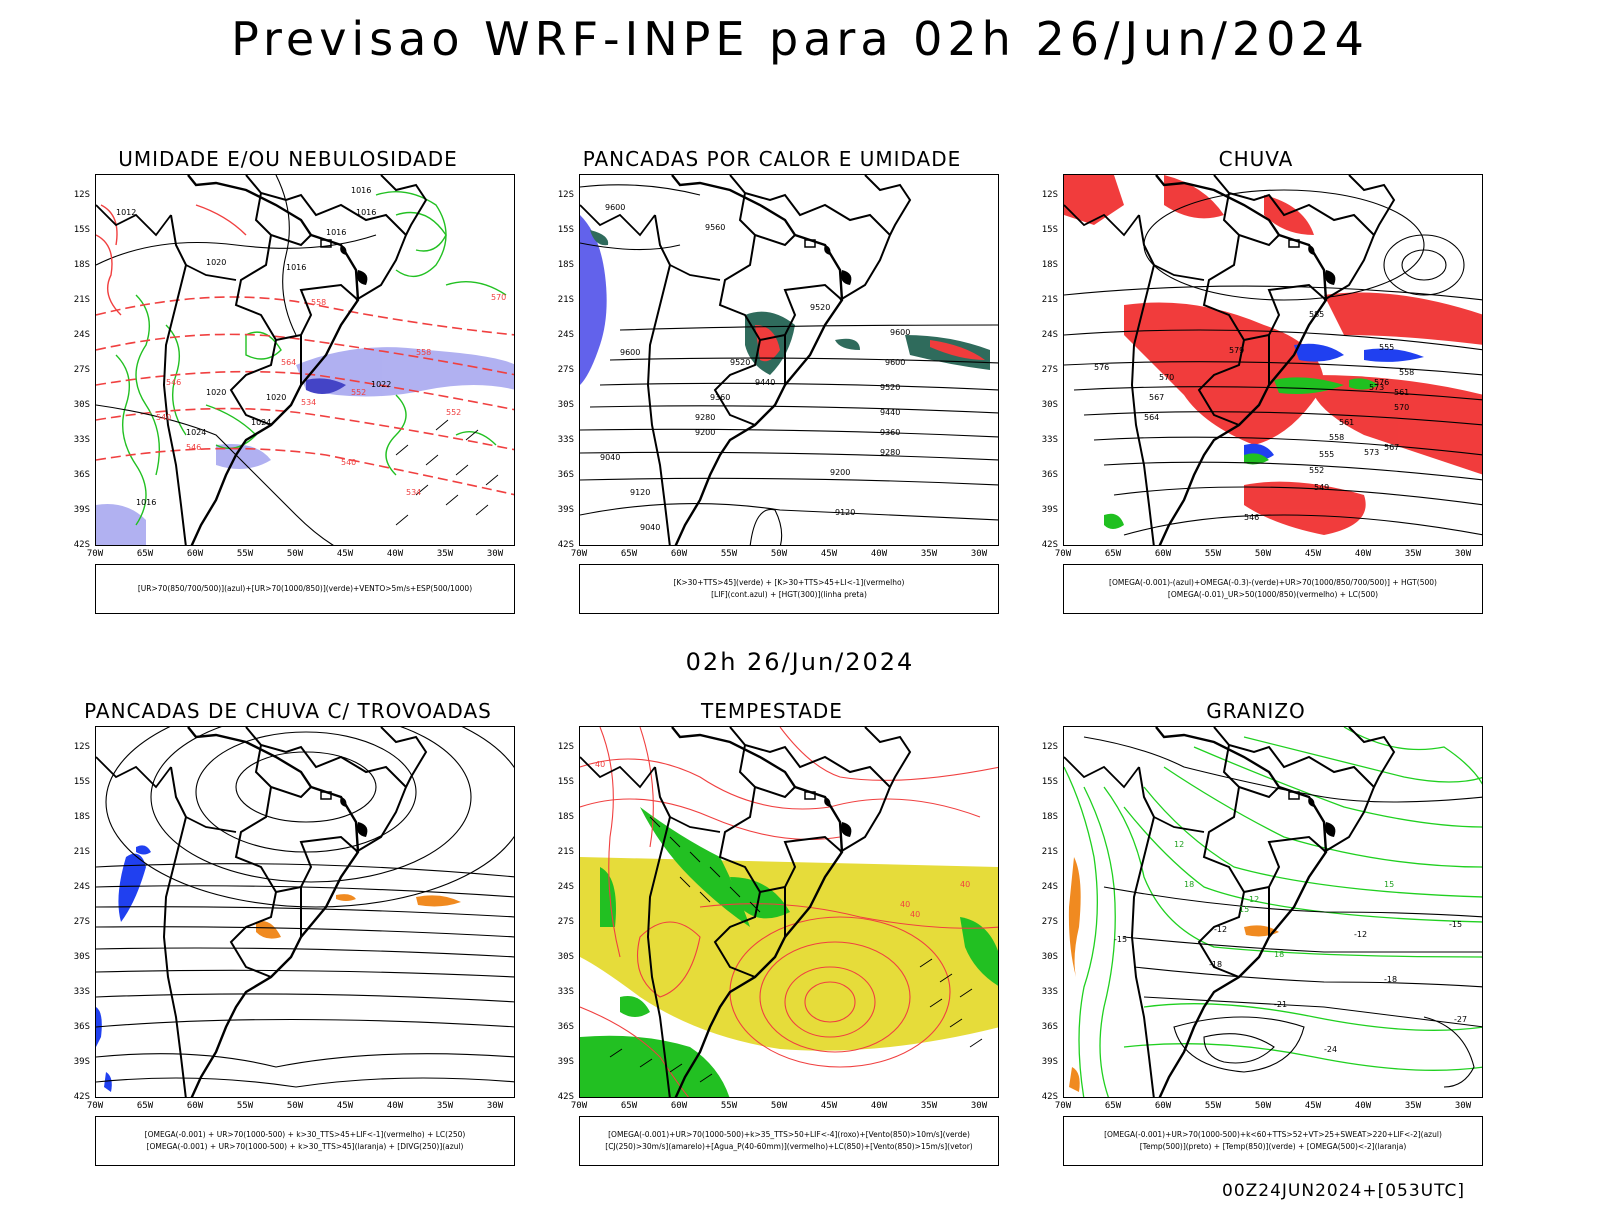 The height and width of the screenshot is (1219, 1600). Describe the element at coordinates (1391, 447) in the screenshot. I see `contour-label: 567` at that location.